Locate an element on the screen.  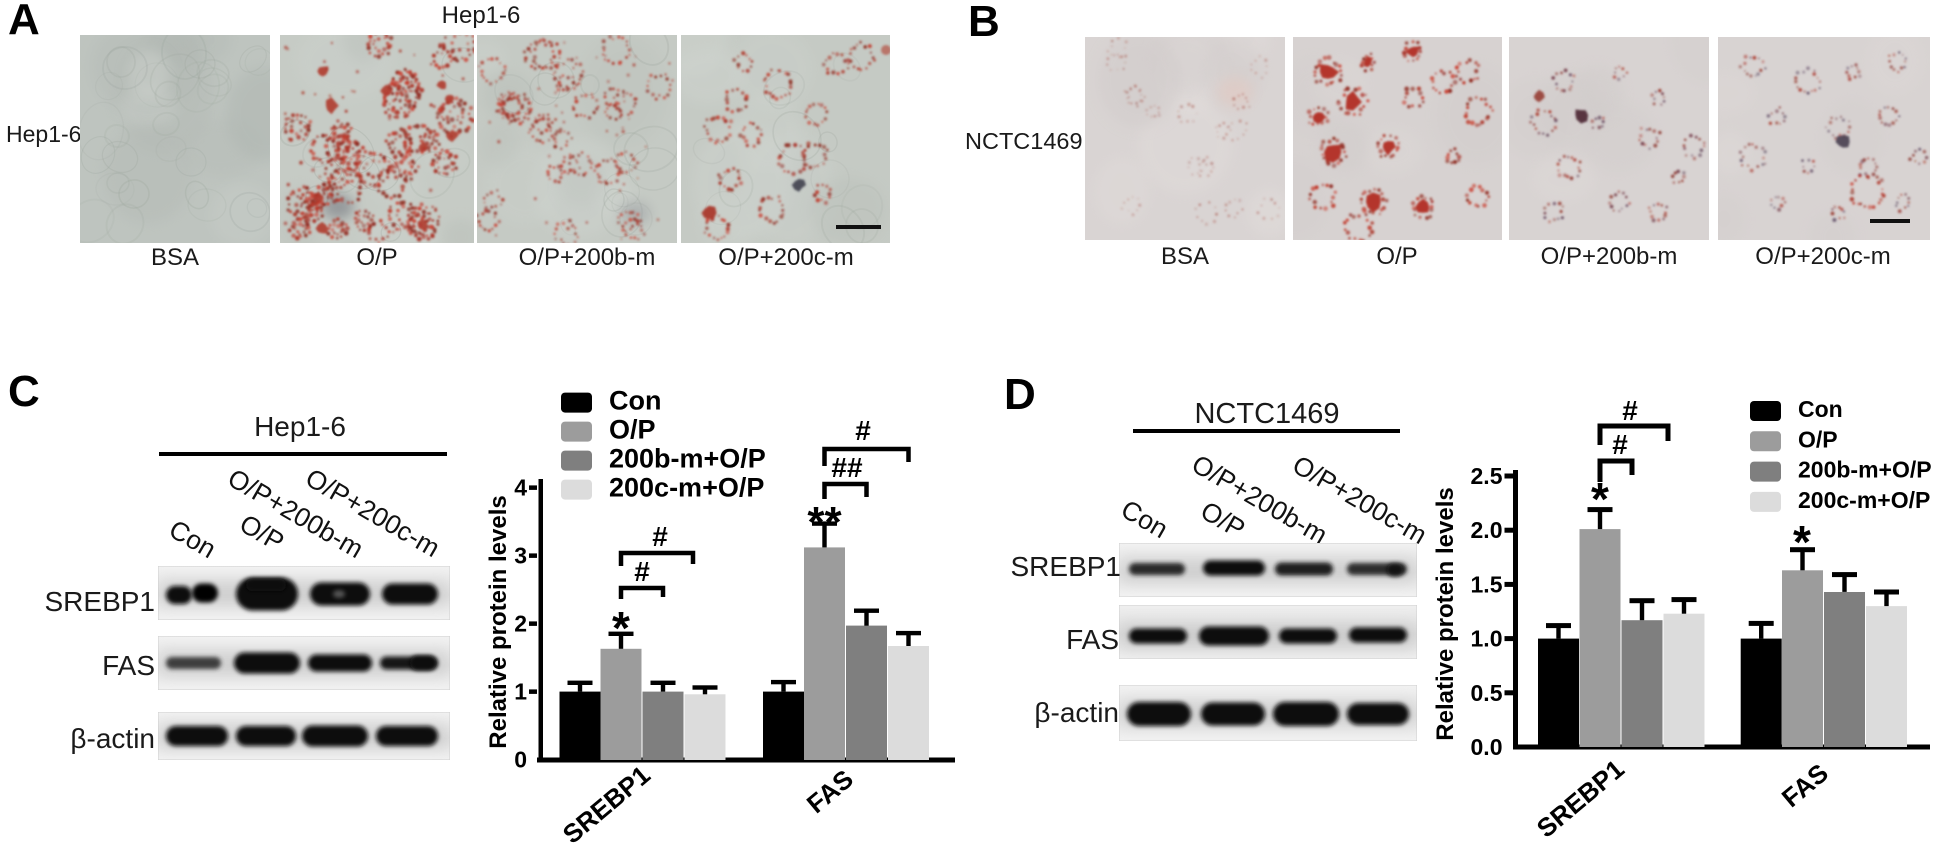
svg-text: 1 is located at coordinates (520, 692).